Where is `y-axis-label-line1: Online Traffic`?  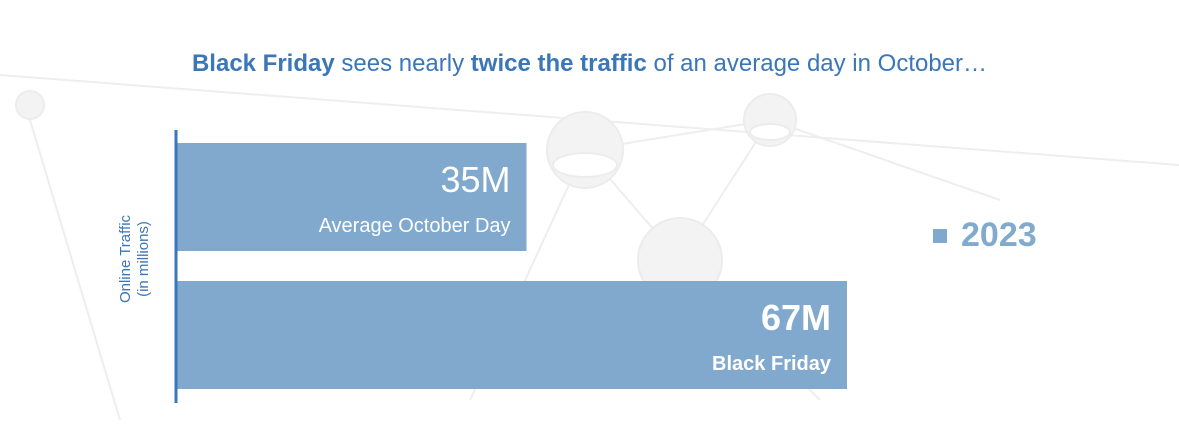 y-axis-label-line1: Online Traffic is located at coordinates (125, 259).